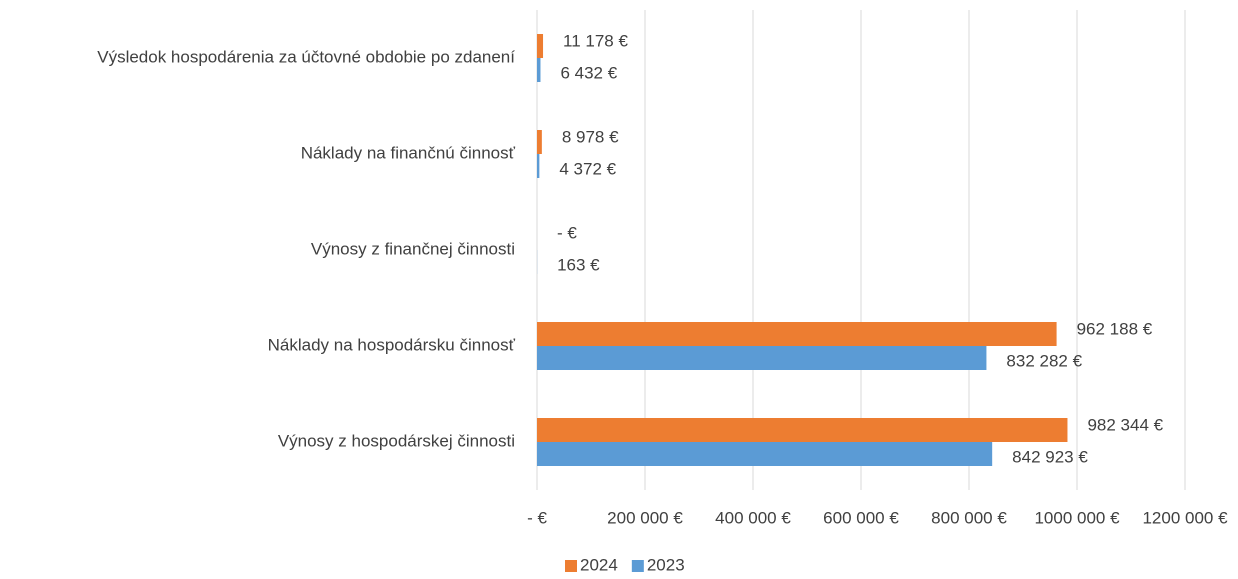 This screenshot has width=1238, height=579. What do you see at coordinates (392, 344) in the screenshot?
I see `category-label: Náklady na hospodársku činnosť` at bounding box center [392, 344].